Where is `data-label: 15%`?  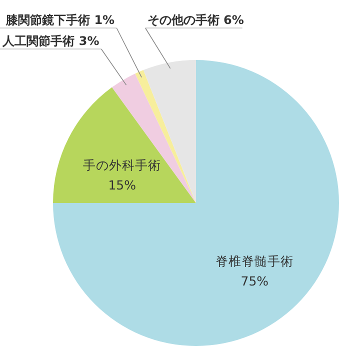 data-label: 15% is located at coordinates (122, 184).